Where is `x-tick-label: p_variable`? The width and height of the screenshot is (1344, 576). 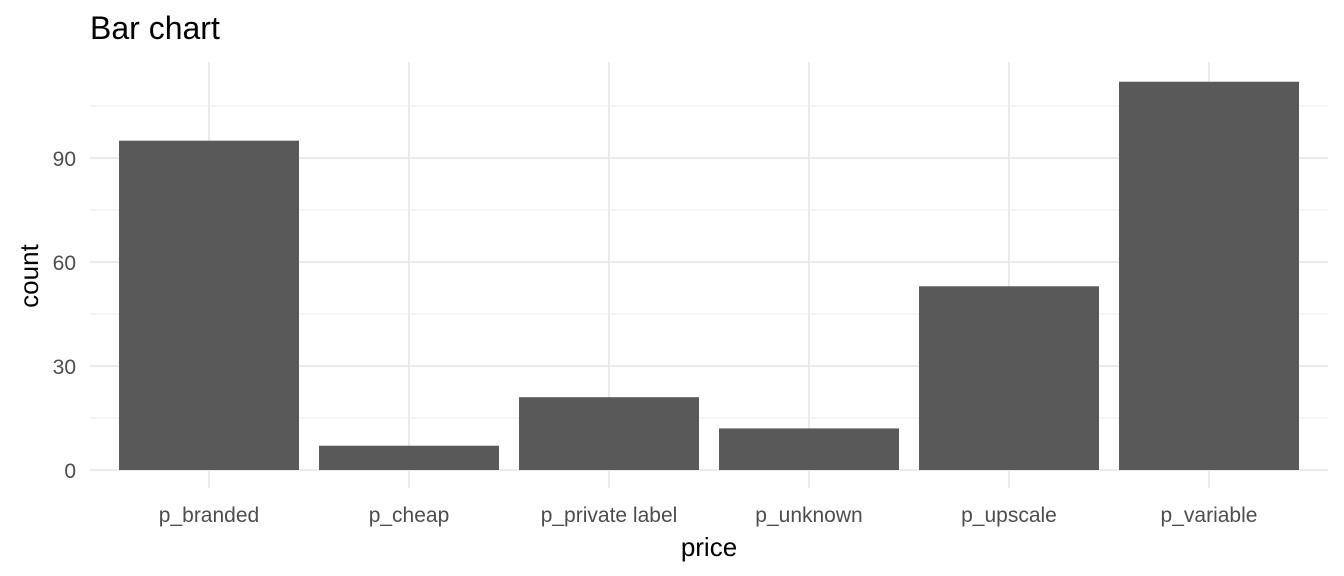 x-tick-label: p_variable is located at coordinates (1209, 515).